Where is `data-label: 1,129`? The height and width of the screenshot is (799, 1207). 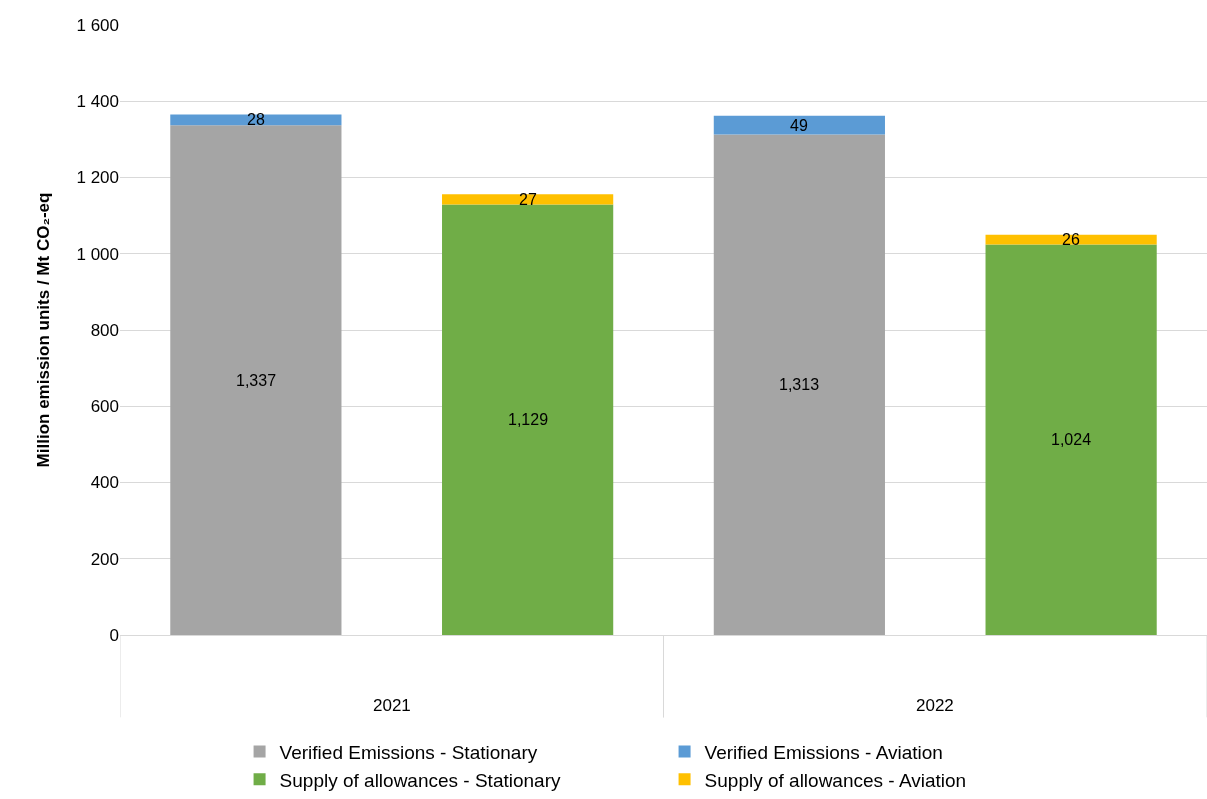 data-label: 1,129 is located at coordinates (528, 419).